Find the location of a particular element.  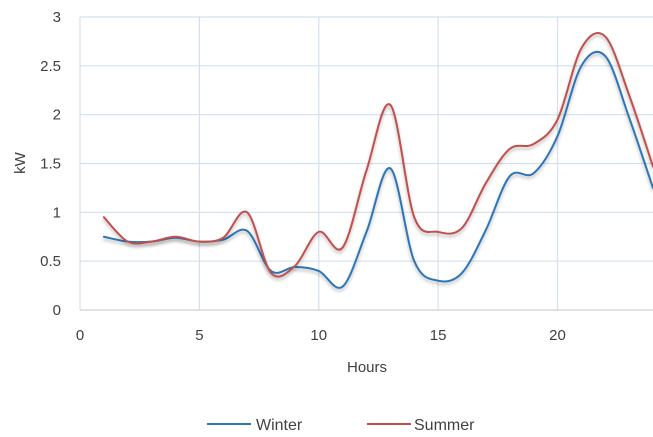

legend: Winter Summer is located at coordinates (341, 425).